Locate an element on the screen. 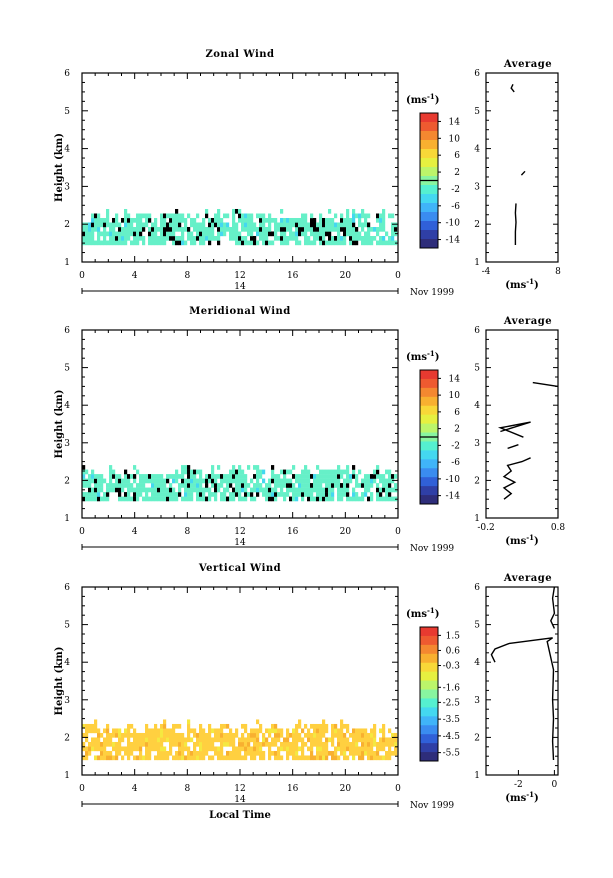 The height and width of the screenshot is (878, 613). average-y-tick-label: 5 is located at coordinates (477, 626).